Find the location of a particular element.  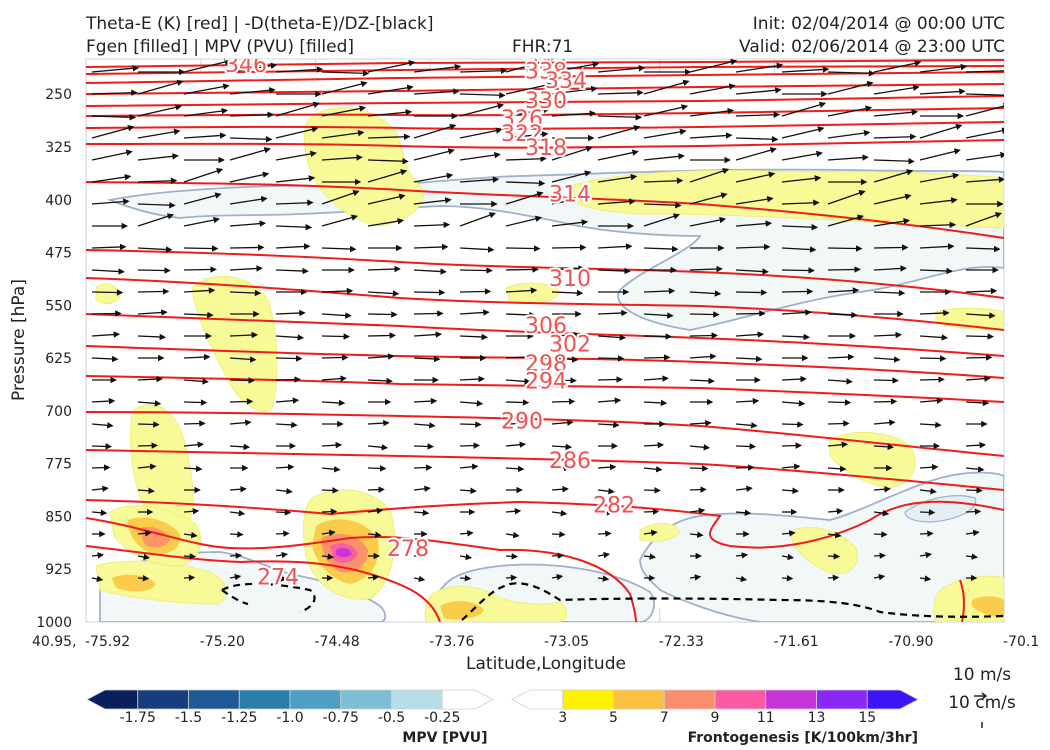

y-tick-label: 475 is located at coordinates (58, 254).